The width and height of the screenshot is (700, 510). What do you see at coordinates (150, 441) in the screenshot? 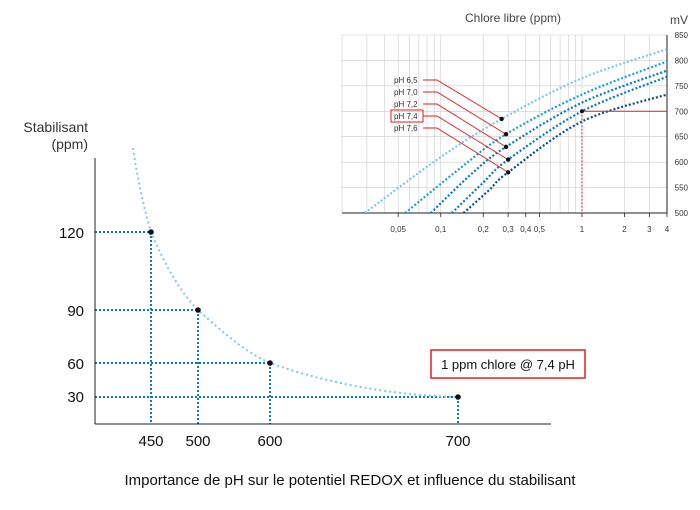
I see `x-tick-label-450: 450` at bounding box center [150, 441].